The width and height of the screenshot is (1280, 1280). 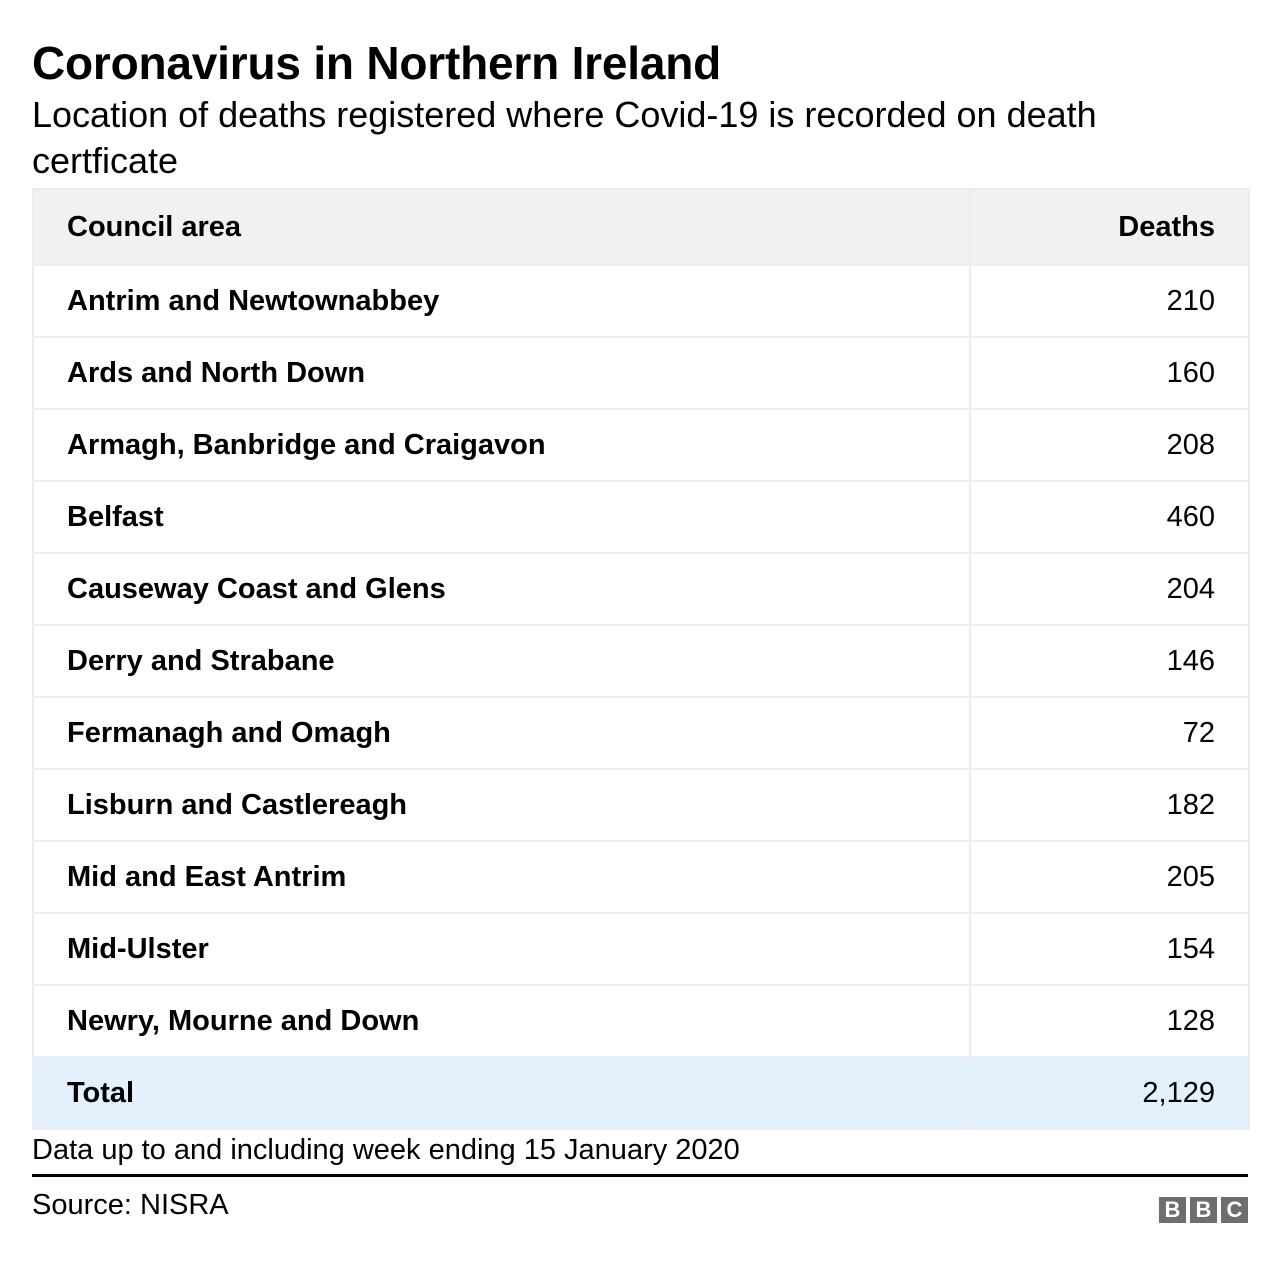 What do you see at coordinates (130, 1205) in the screenshot?
I see `source-label: Source: NISRA` at bounding box center [130, 1205].